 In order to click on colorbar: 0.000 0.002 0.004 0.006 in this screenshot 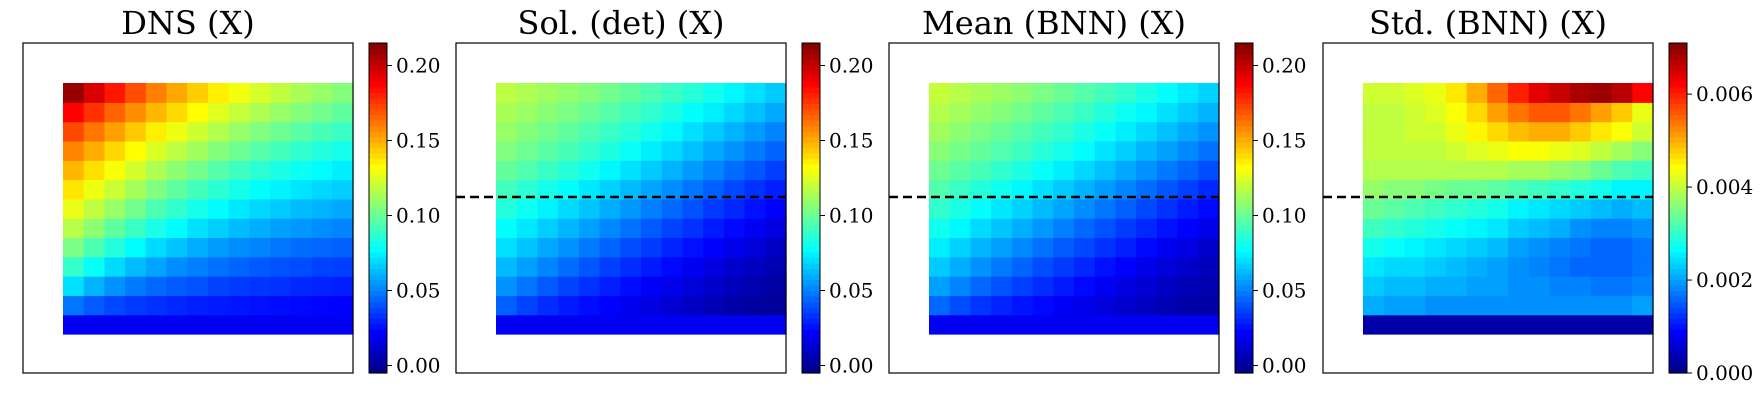, I will do `click(1710, 213)`.